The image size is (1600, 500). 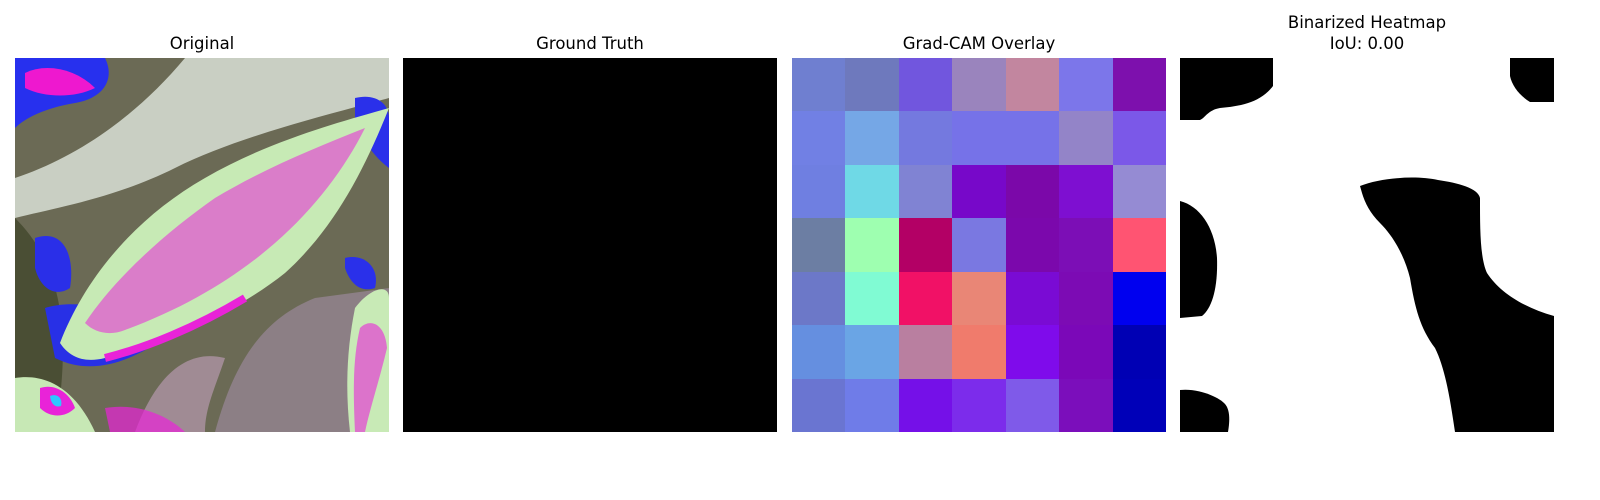 I want to click on gradcam-overlay-title: Grad-CAM Overlay, so click(x=979, y=43).